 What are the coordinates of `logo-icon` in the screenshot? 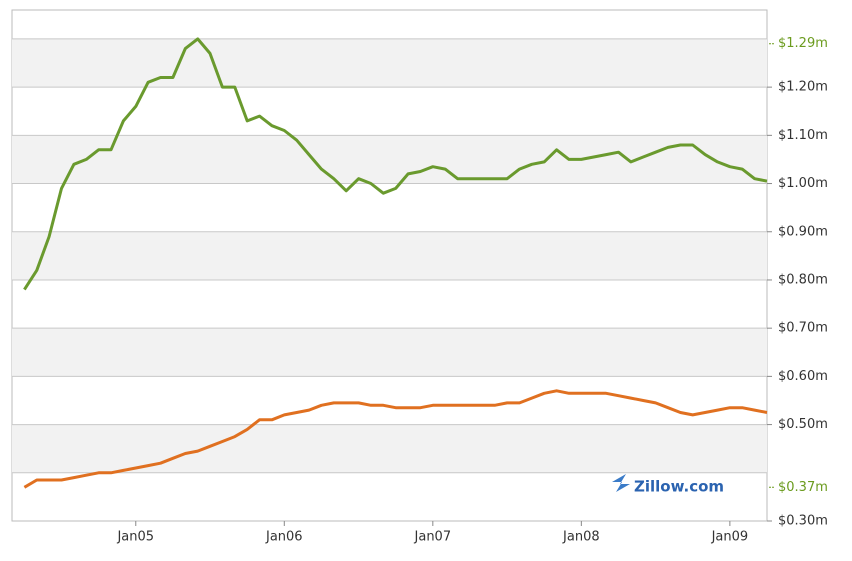 It's located at (621, 483).